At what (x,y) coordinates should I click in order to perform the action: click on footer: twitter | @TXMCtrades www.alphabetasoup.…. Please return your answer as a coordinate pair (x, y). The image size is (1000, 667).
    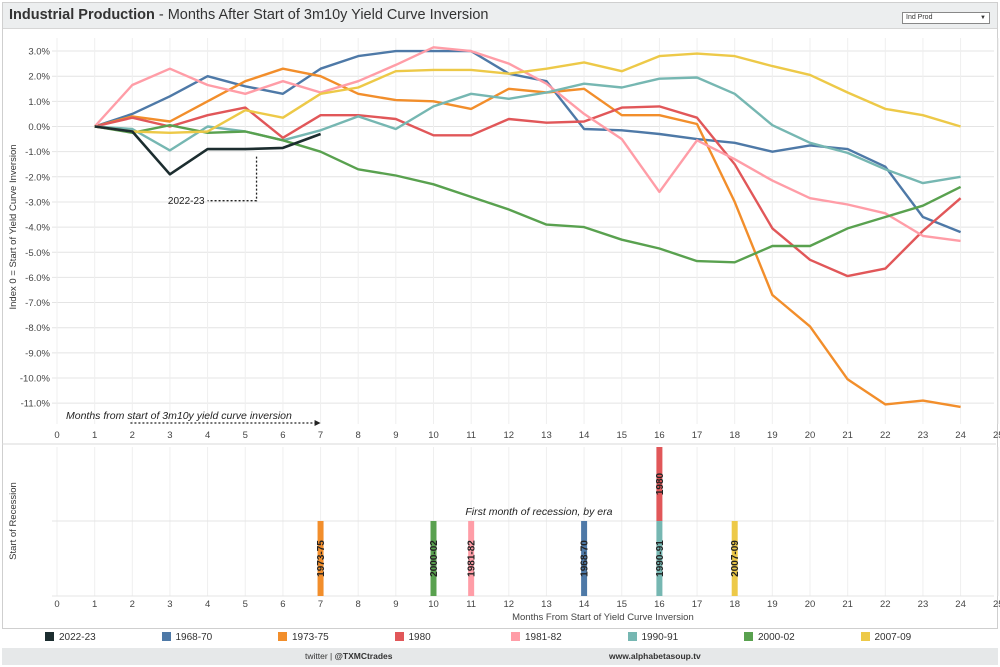
    Looking at the image, I should click on (500, 656).